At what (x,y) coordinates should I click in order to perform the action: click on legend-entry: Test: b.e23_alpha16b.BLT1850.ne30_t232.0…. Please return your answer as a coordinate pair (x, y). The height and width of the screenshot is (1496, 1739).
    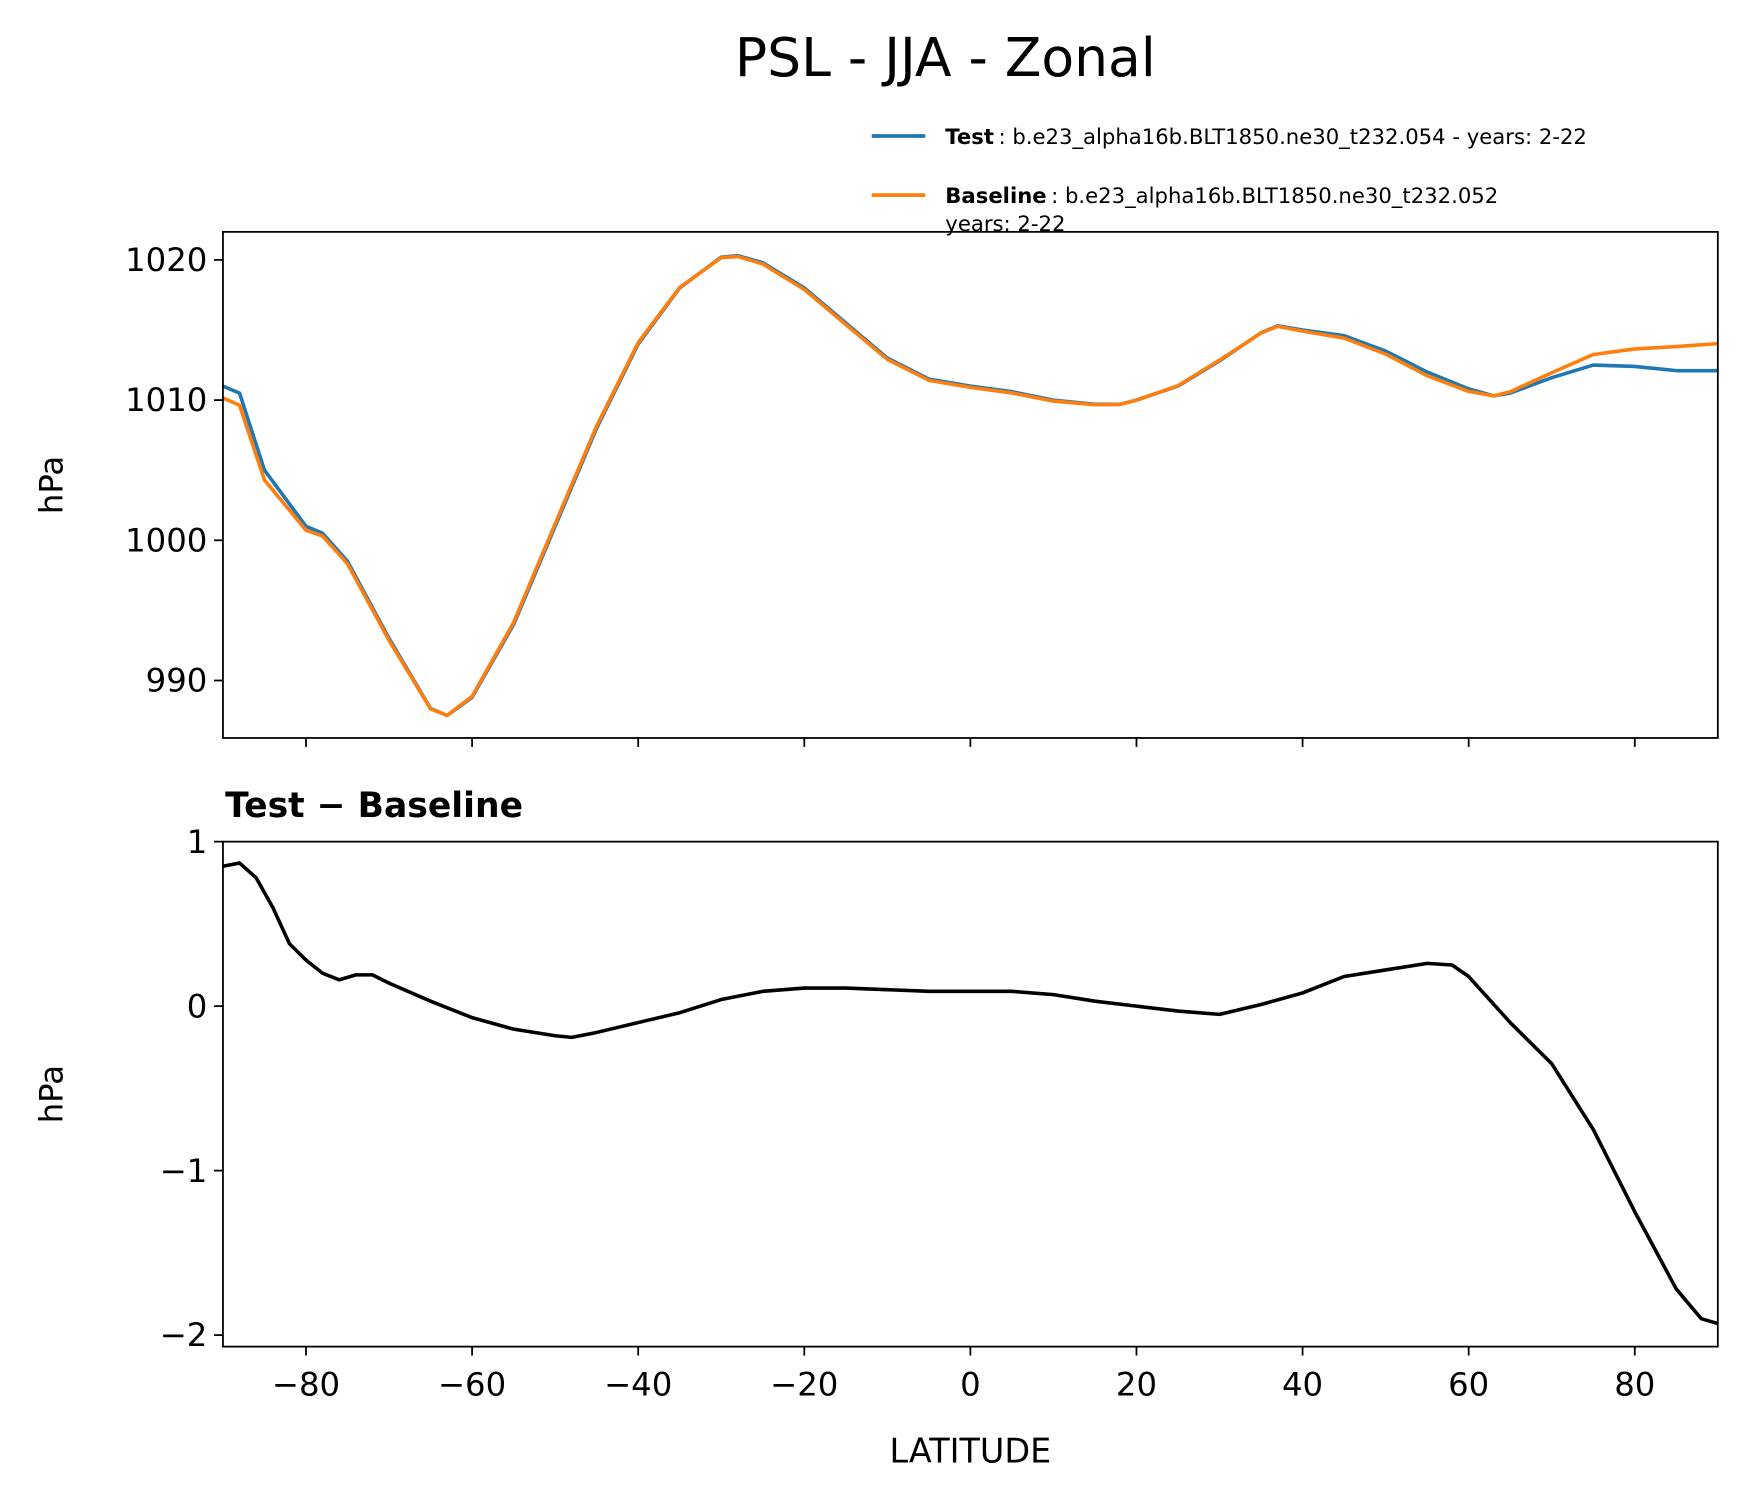
    Looking at the image, I should click on (1266, 137).